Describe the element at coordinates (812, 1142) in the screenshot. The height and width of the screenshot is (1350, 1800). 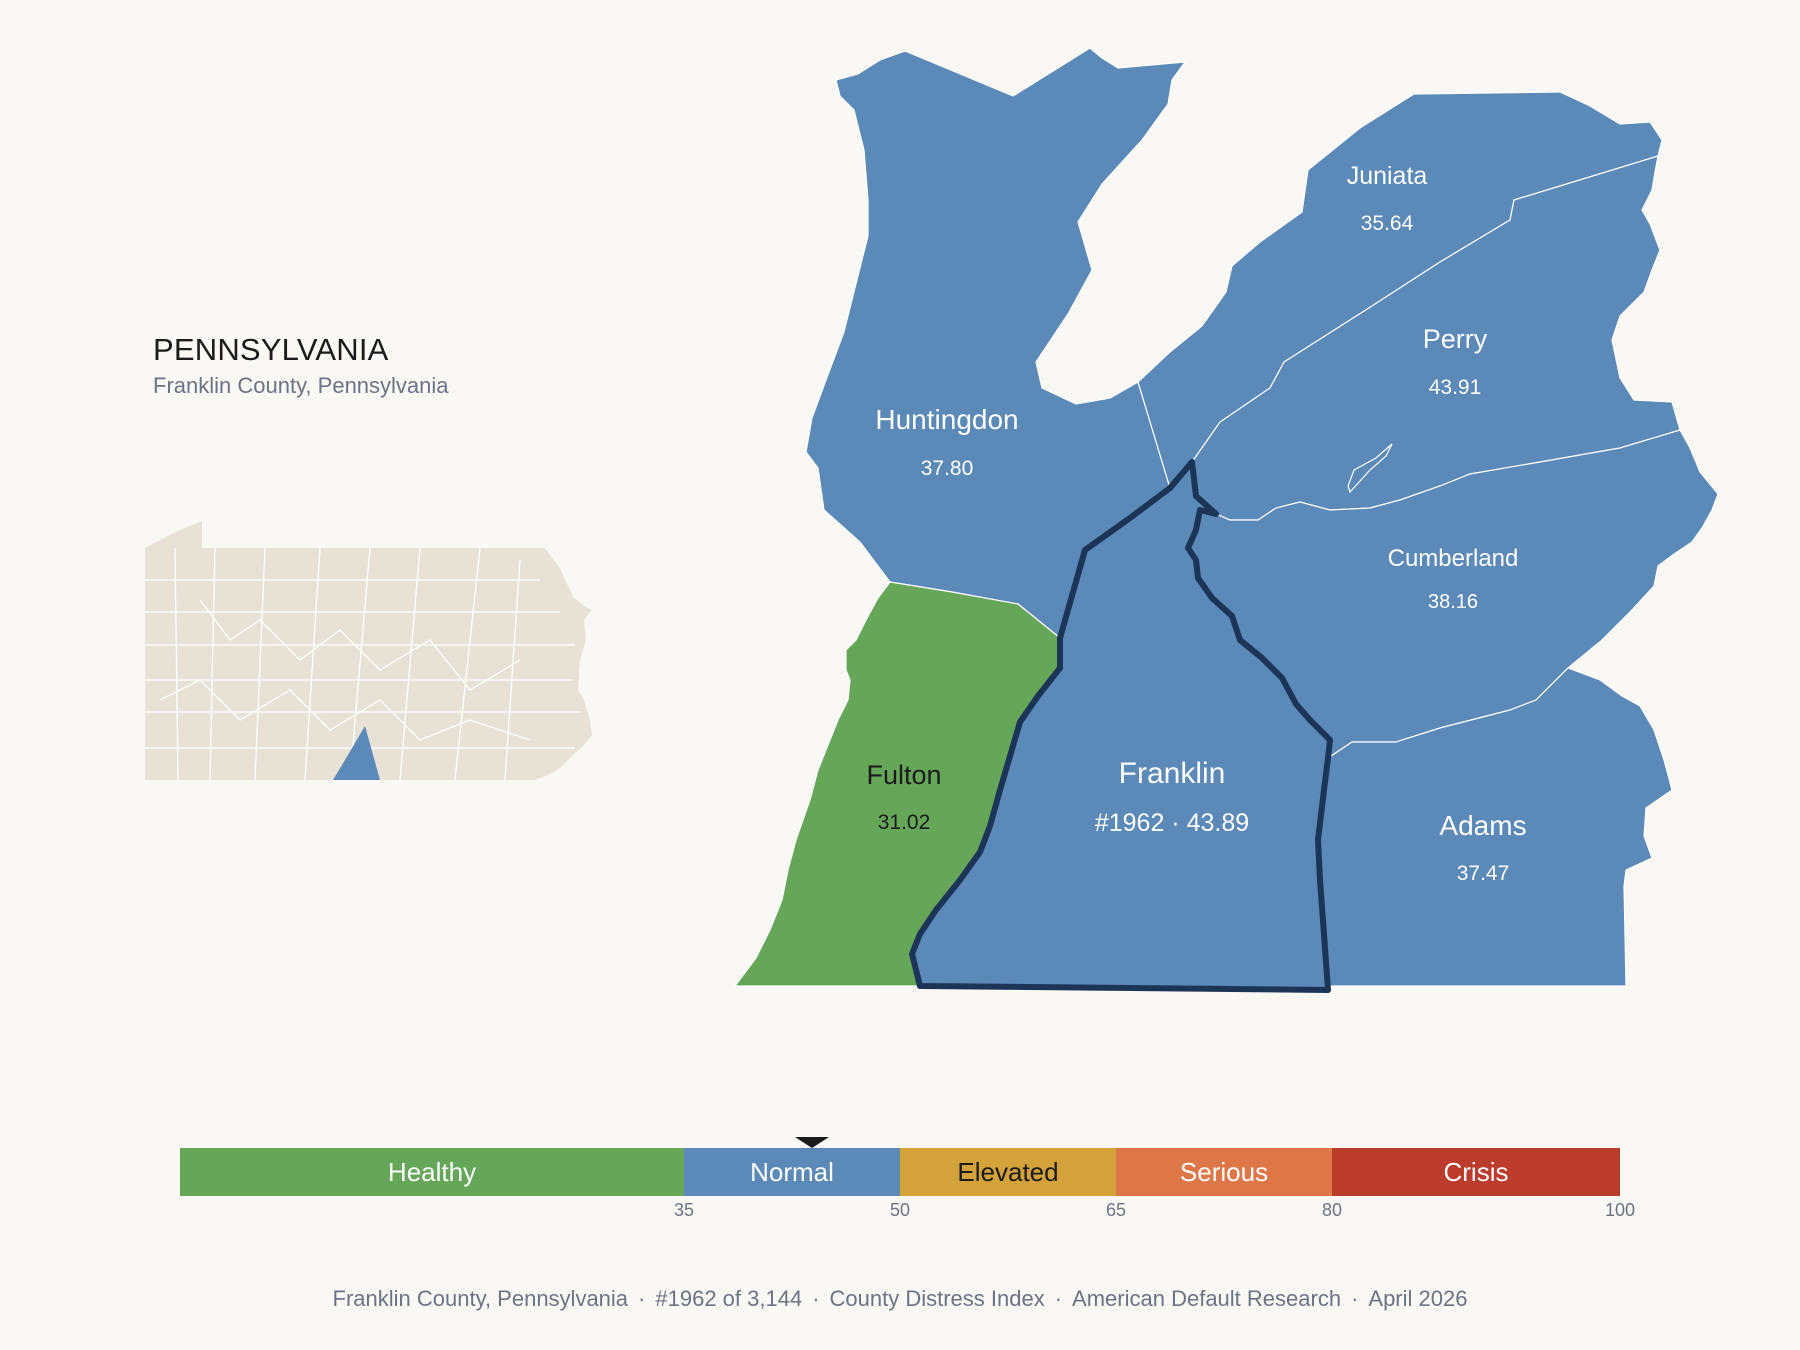
I see `current-value-marker-icon` at that location.